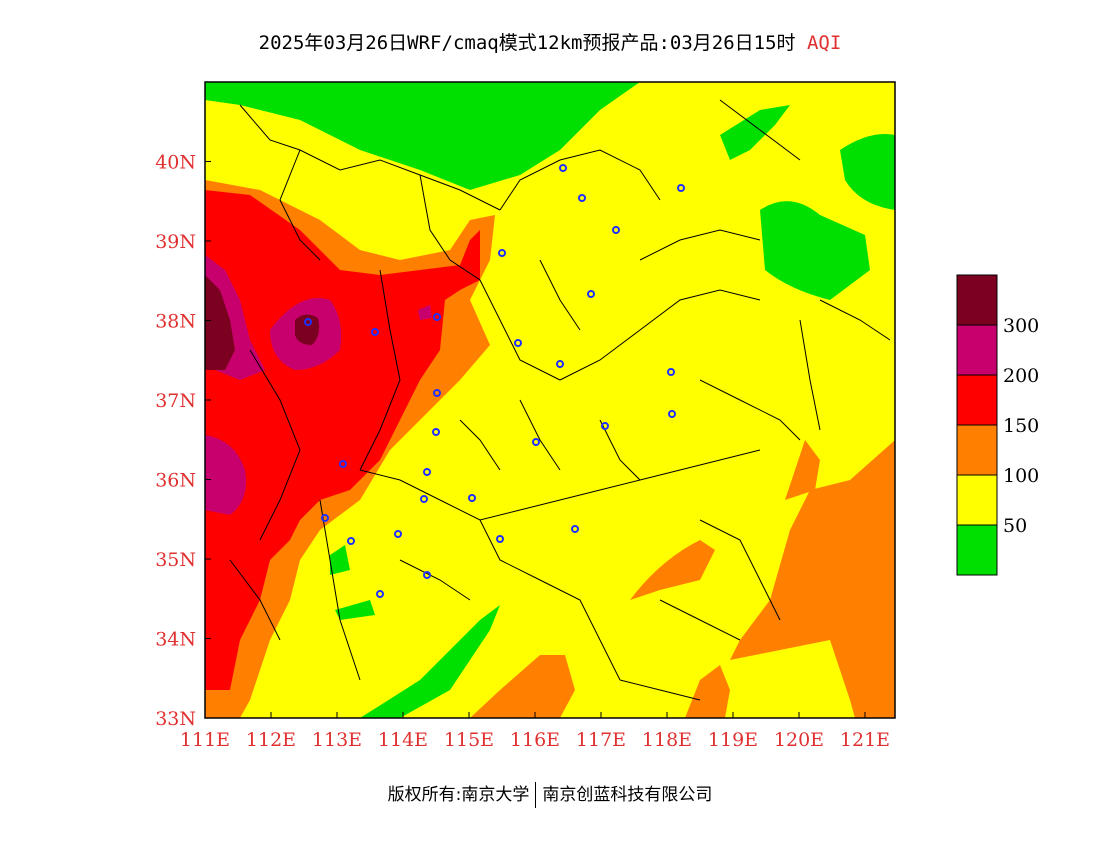 The height and width of the screenshot is (850, 1100). What do you see at coordinates (175, 481) in the screenshot?
I see `lat-label: 36N` at bounding box center [175, 481].